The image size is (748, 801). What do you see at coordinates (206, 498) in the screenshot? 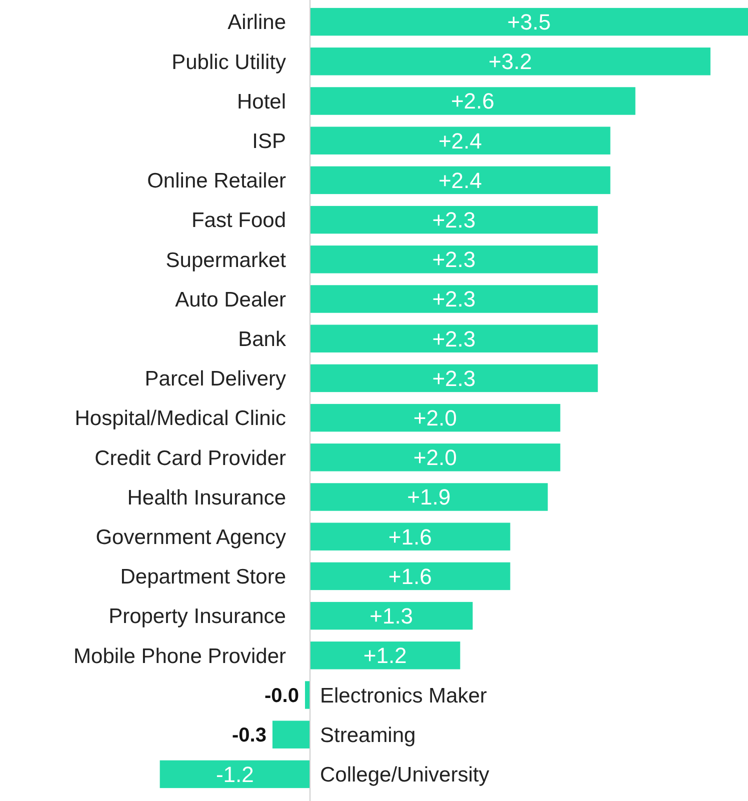
I see `y-tick-label: Health Insurance` at bounding box center [206, 498].